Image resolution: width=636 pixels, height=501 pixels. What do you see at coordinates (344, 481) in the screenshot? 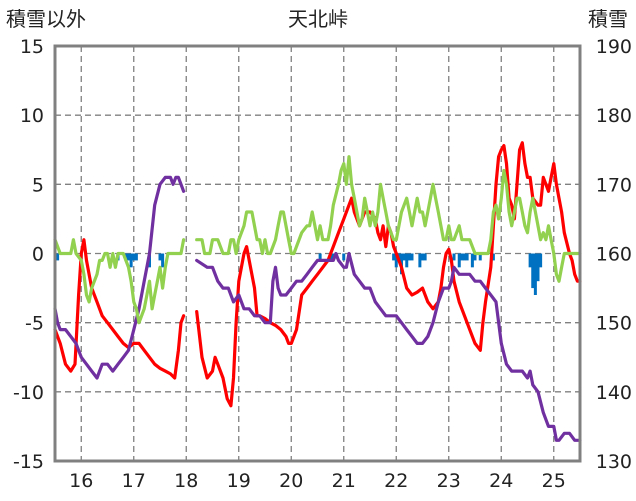
I see `x-tick-label: 21` at bounding box center [344, 481].